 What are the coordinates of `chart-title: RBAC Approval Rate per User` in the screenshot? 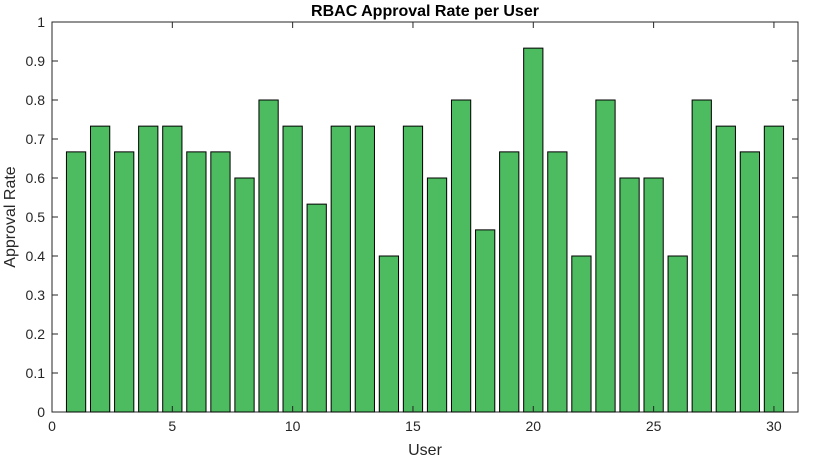 It's located at (425, 11).